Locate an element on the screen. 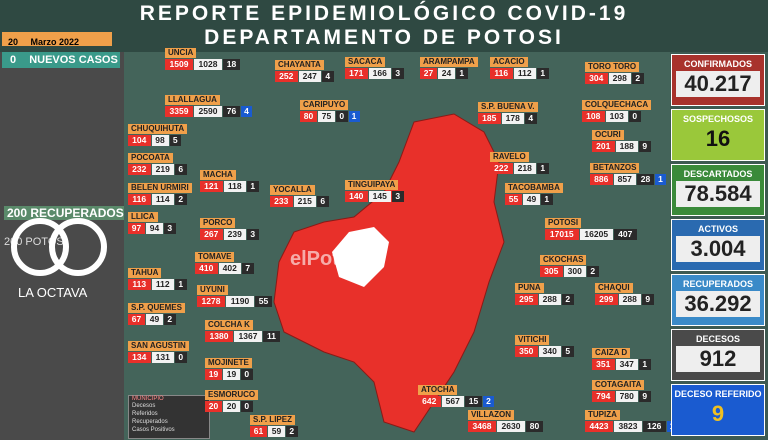 This screenshot has width=768, height=440. municipality-value: 97 is located at coordinates (136, 228).